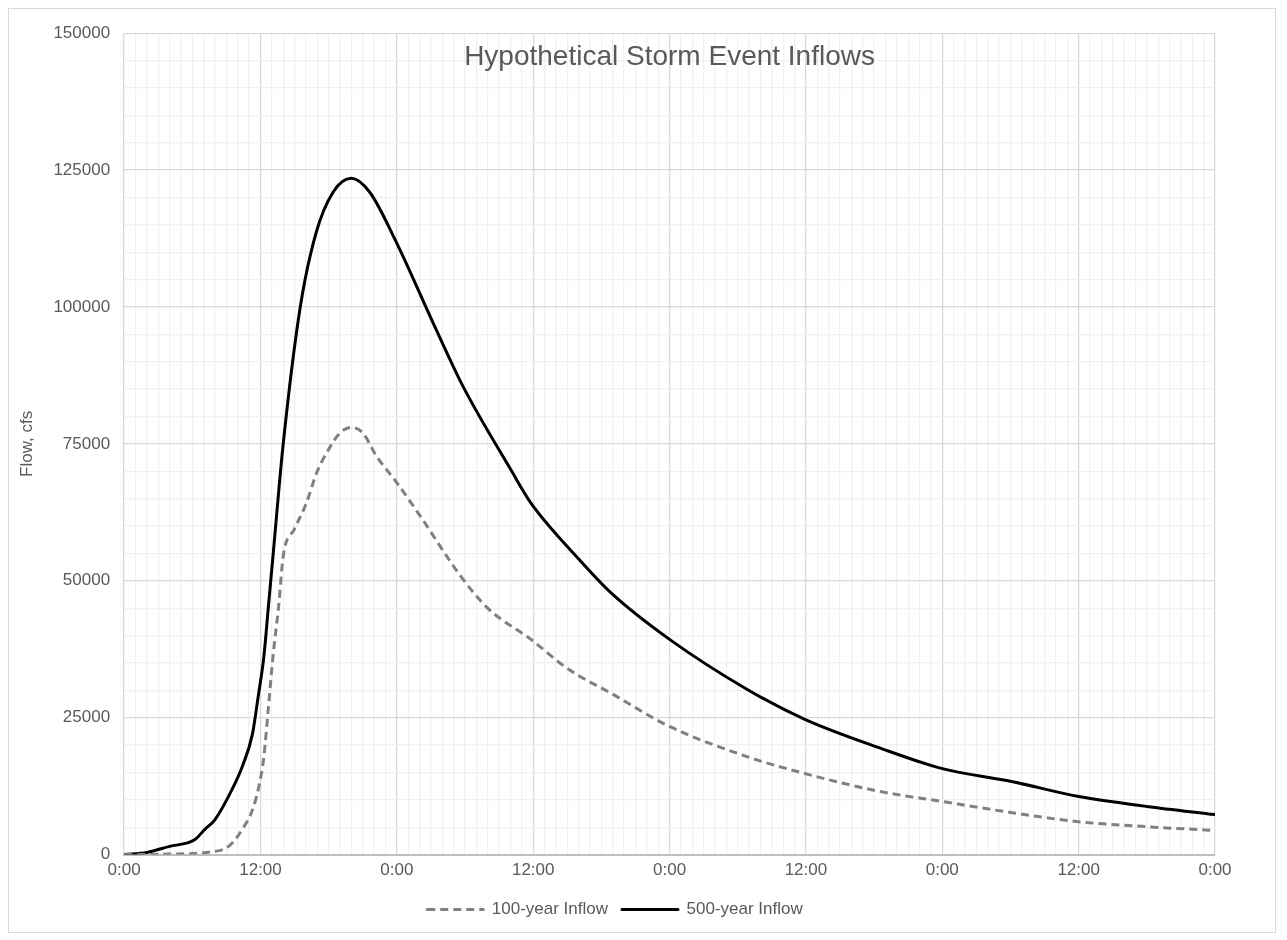  Describe the element at coordinates (550, 909) in the screenshot. I see `legend-label: 100-year Inflow` at that location.